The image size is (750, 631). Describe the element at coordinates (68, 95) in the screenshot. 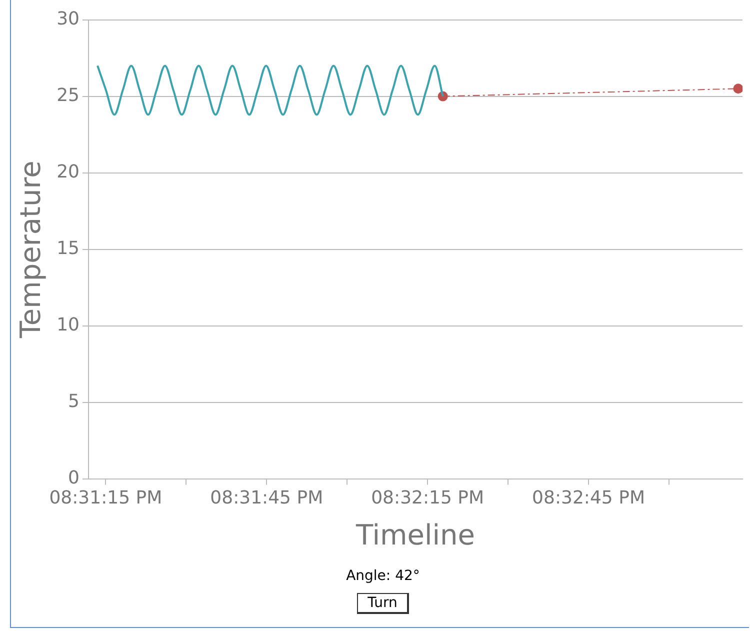

I see `y-tick-label: 25` at that location.